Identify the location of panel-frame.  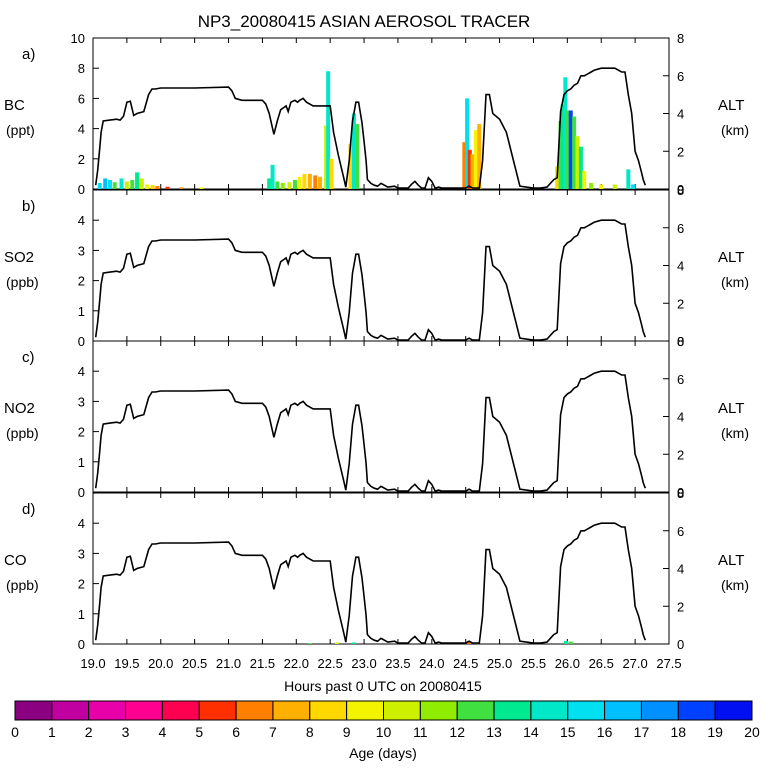
(381, 416).